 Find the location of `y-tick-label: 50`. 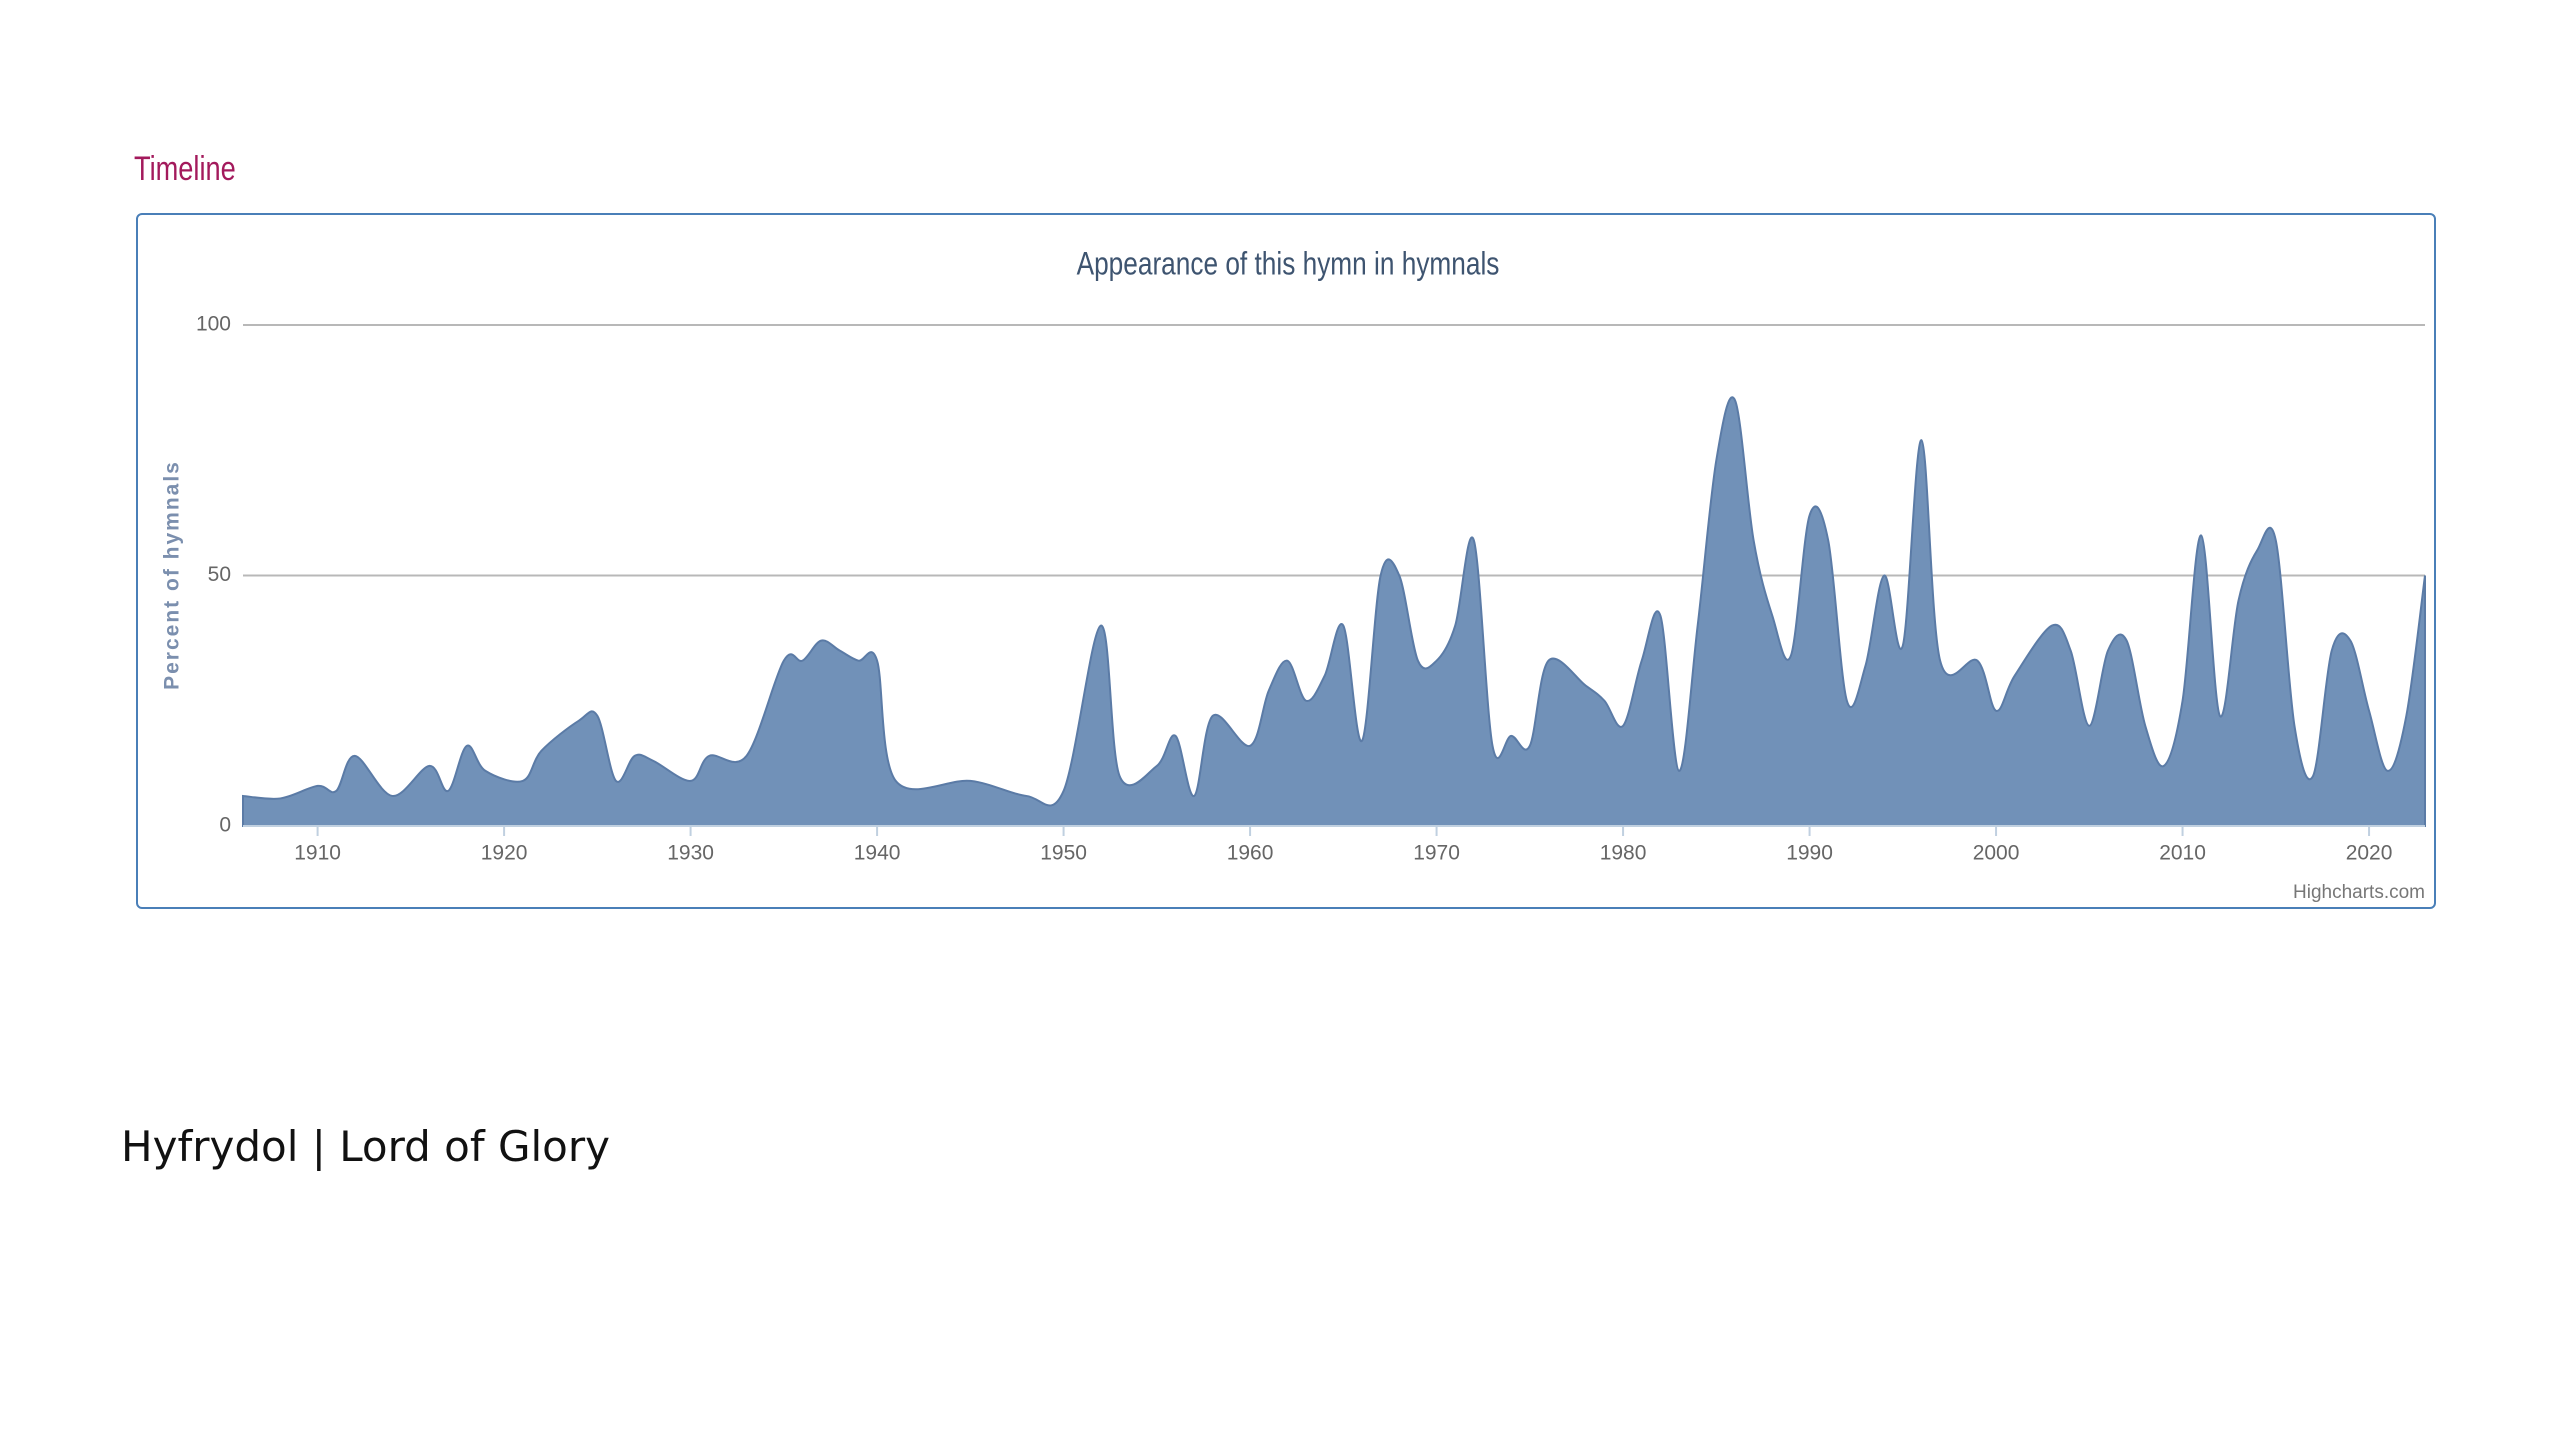

y-tick-label: 50 is located at coordinates (219, 574).